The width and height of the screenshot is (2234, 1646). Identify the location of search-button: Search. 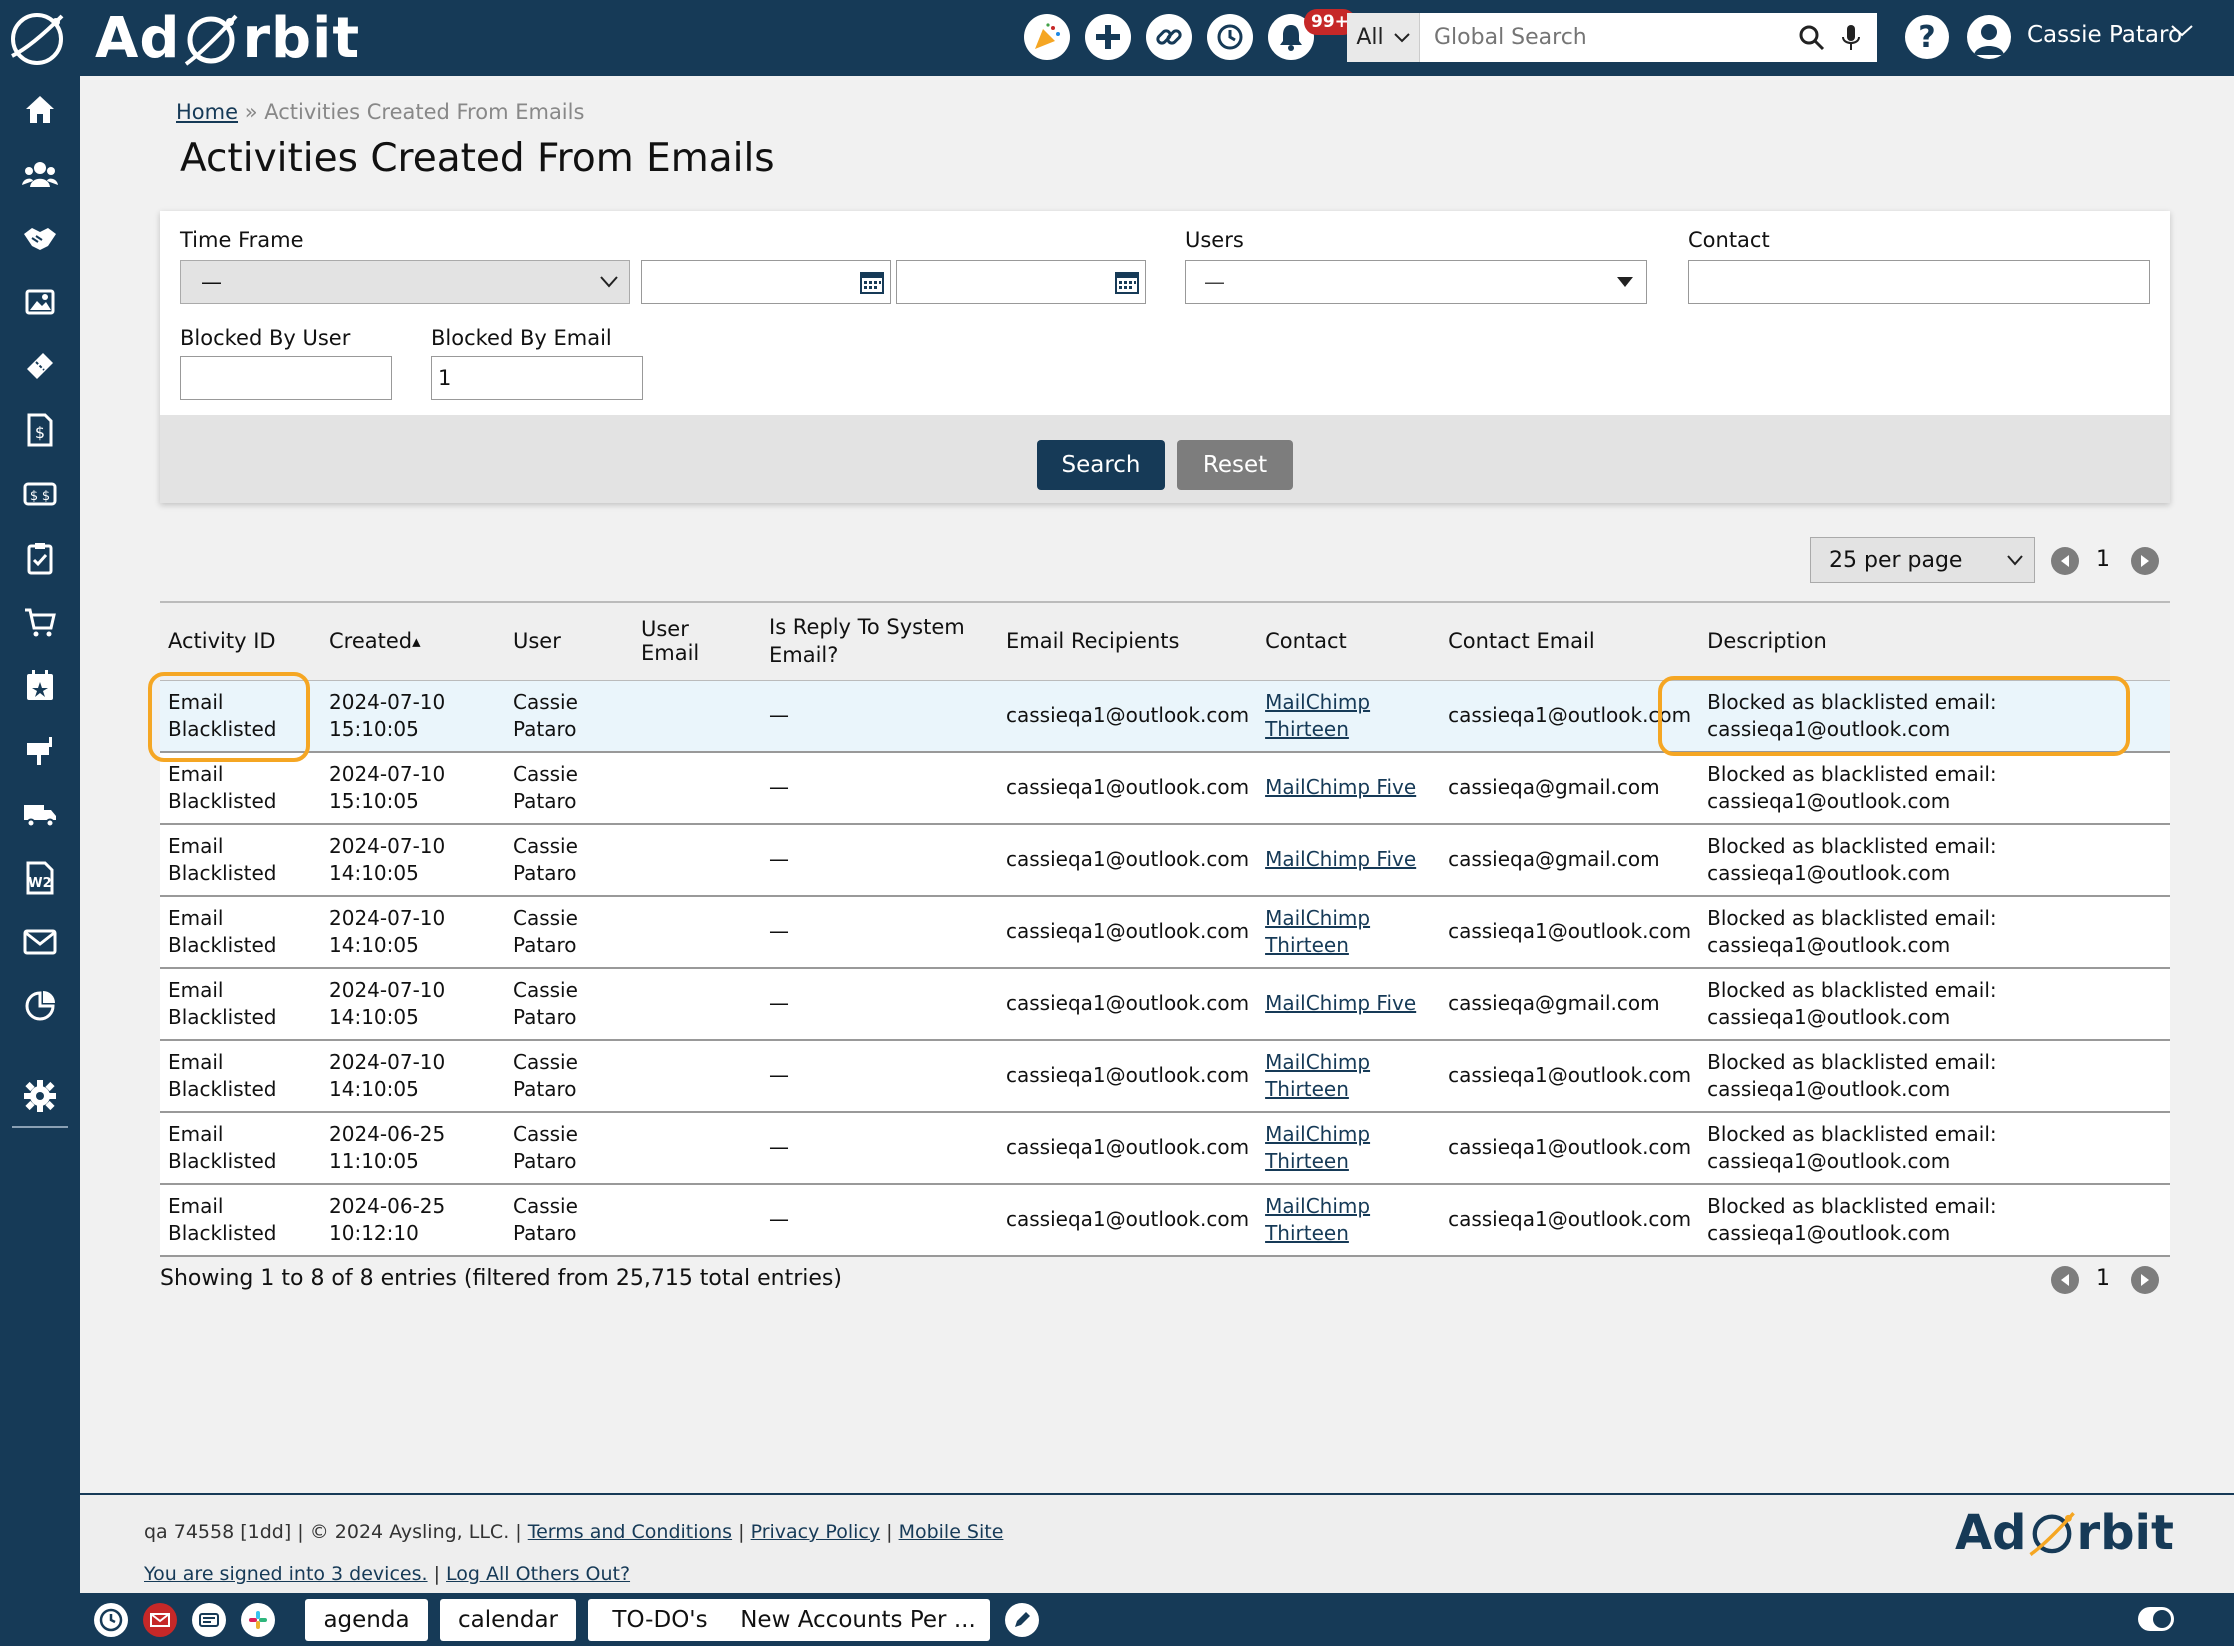
(1101, 465).